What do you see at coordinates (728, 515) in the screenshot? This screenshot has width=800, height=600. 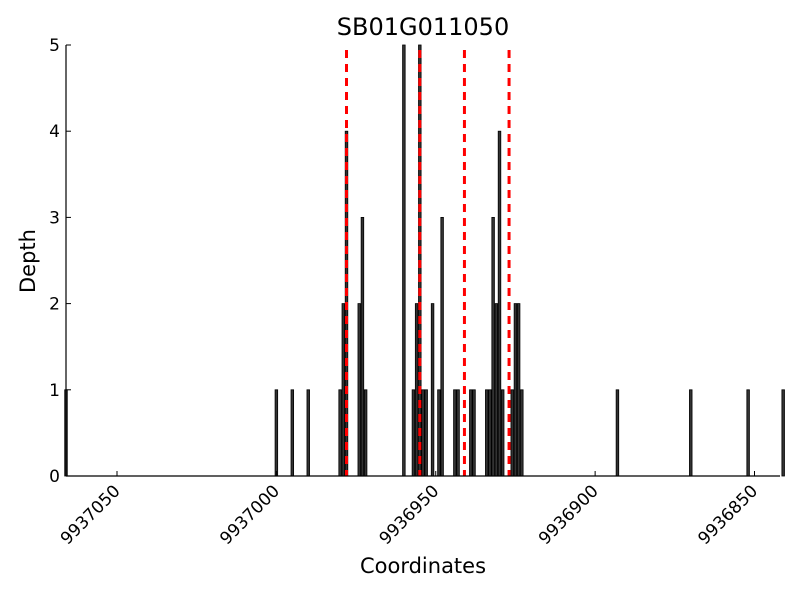 I see `x-tick-label-4: 9936850` at bounding box center [728, 515].